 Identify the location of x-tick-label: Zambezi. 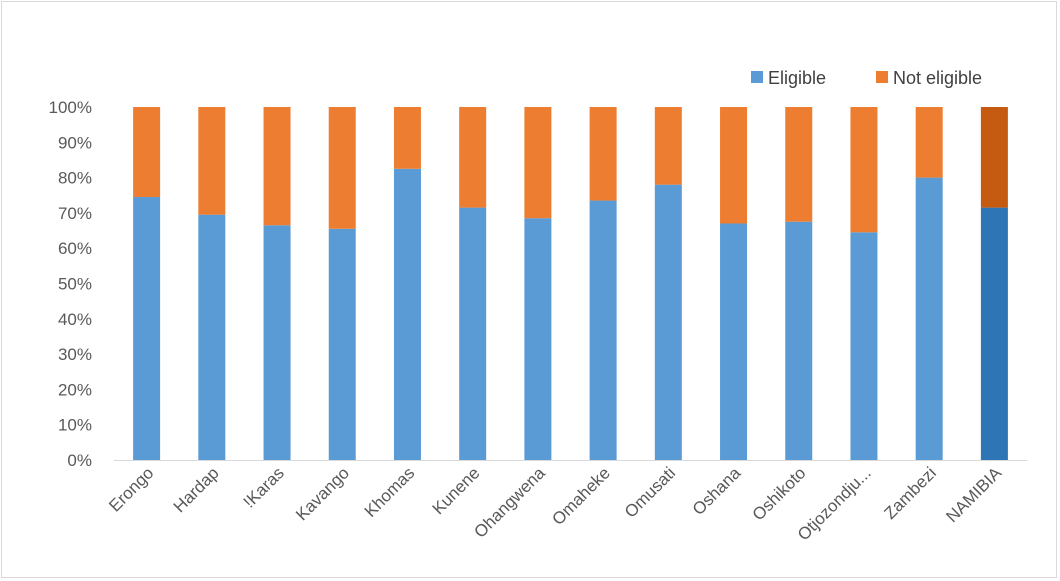
(910, 493).